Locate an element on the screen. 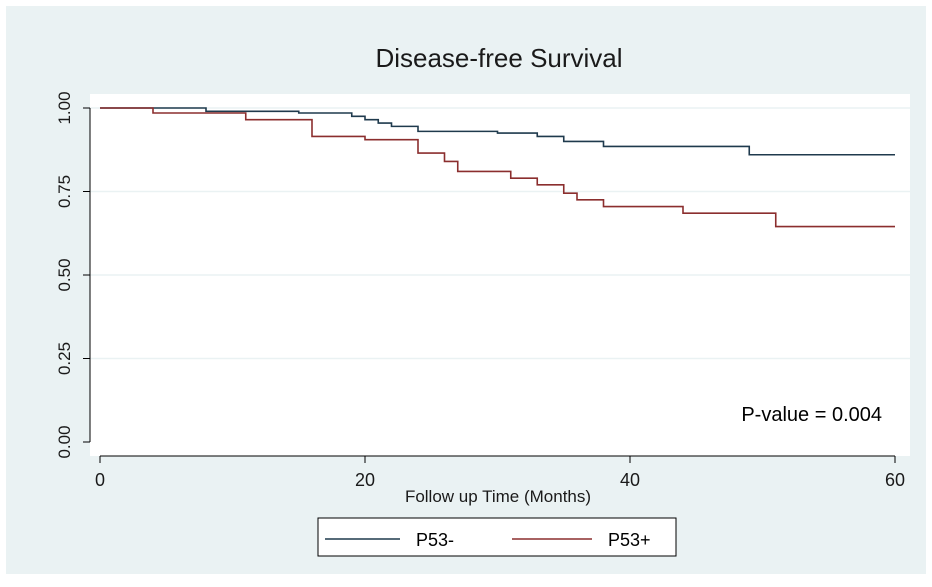 This screenshot has height=587, width=932. x-tick-label: 40 is located at coordinates (630, 480).